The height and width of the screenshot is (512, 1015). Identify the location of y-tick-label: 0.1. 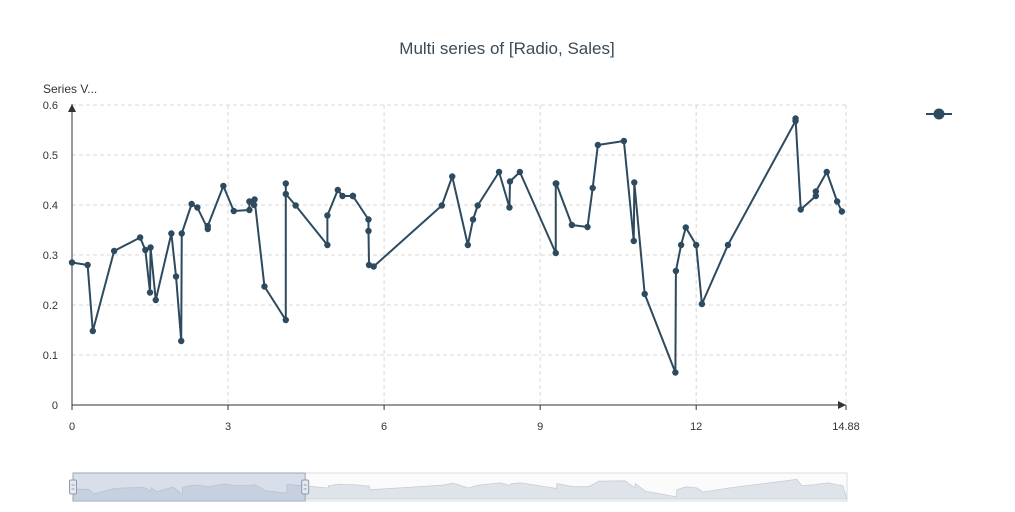
(50, 356).